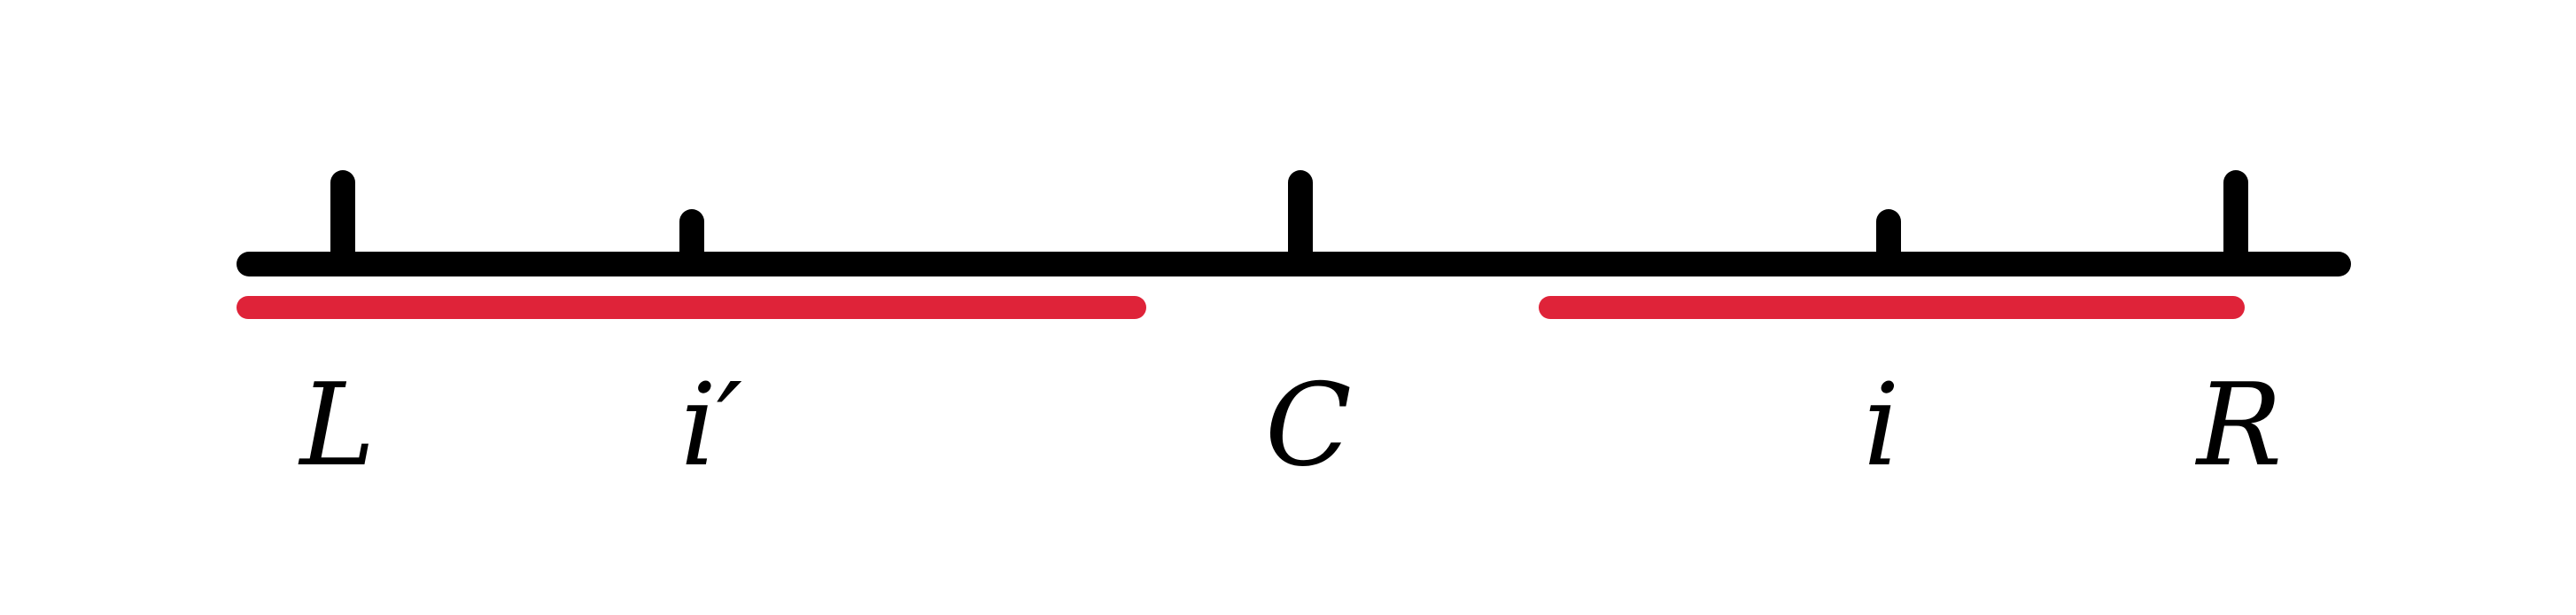  Describe the element at coordinates (711, 426) in the screenshot. I see `label-i-prime: i′` at that location.